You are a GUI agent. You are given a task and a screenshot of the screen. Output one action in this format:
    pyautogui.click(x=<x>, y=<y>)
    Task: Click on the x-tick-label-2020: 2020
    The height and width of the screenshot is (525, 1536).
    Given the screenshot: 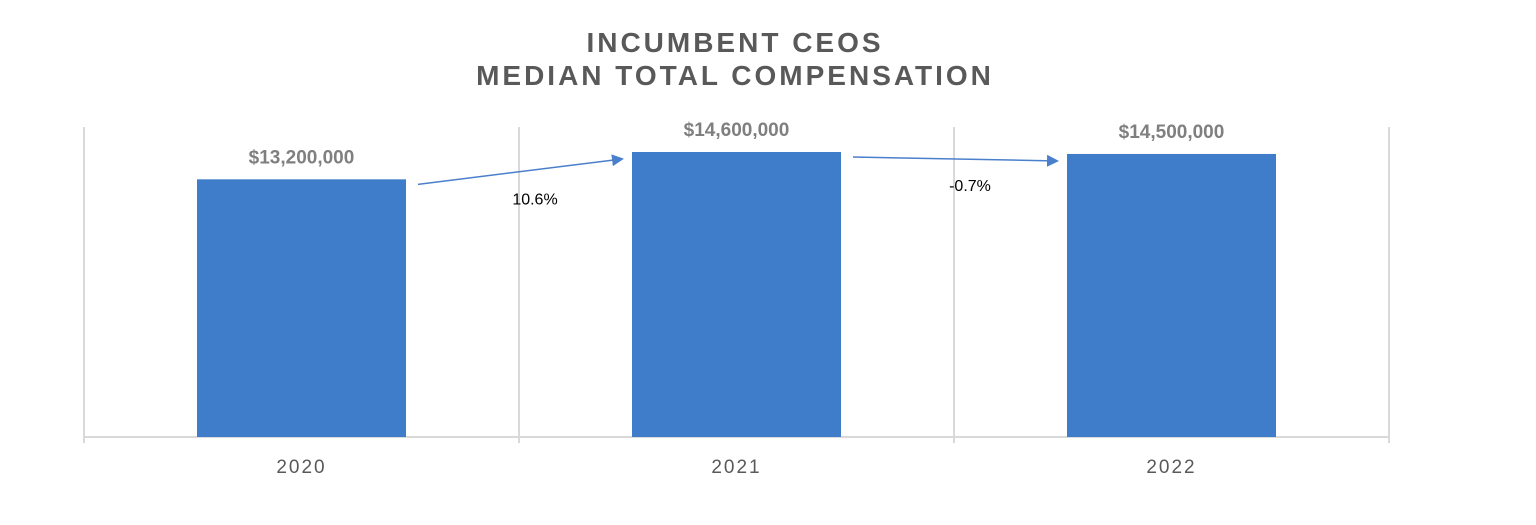 What is the action you would take?
    pyautogui.click(x=301, y=467)
    